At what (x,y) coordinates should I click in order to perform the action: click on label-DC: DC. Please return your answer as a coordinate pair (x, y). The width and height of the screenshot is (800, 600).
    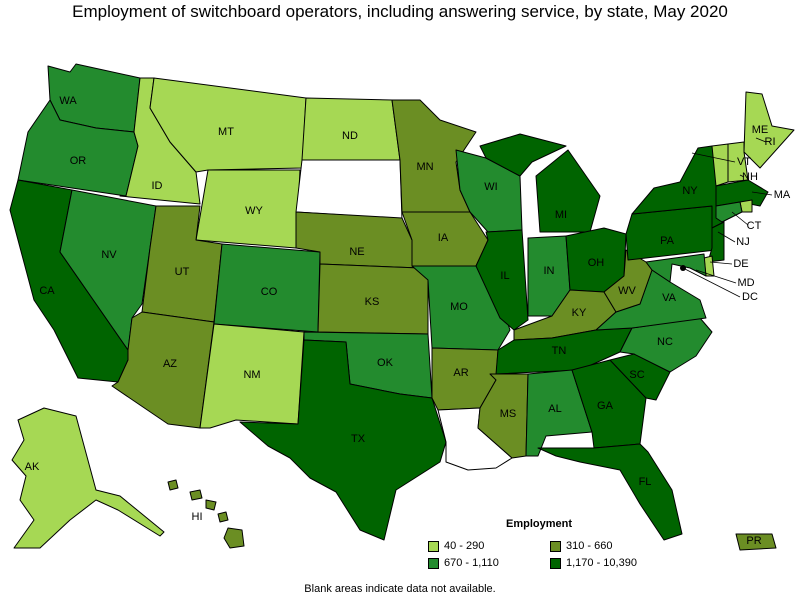
    Looking at the image, I should click on (750, 297).